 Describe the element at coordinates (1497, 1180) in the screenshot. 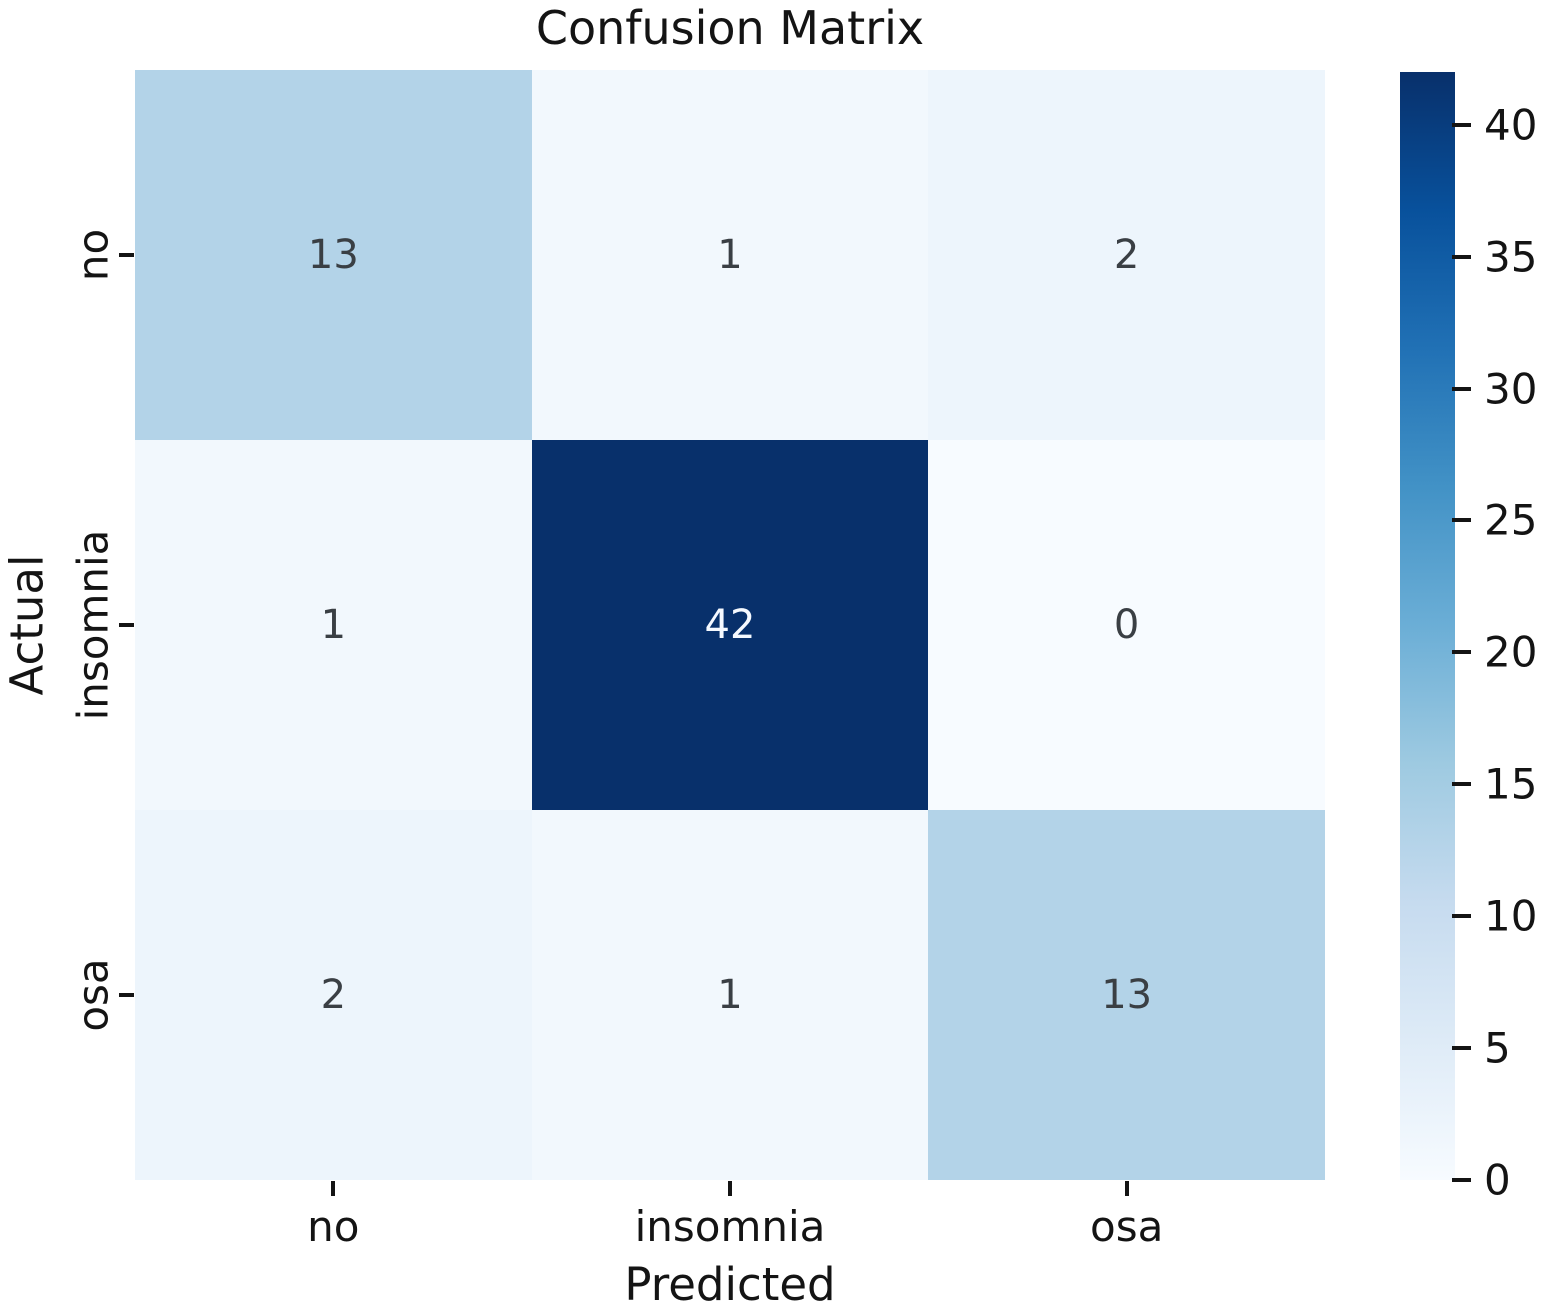

I see `colorbar-tick-label: 0` at that location.